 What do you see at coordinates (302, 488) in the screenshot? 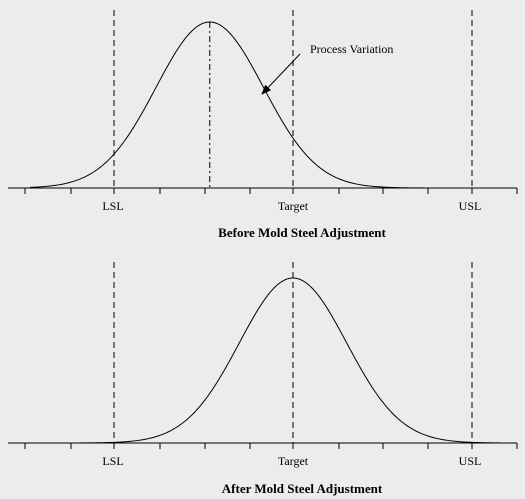
I see `after-title: After Mold Steel Adjustment` at bounding box center [302, 488].